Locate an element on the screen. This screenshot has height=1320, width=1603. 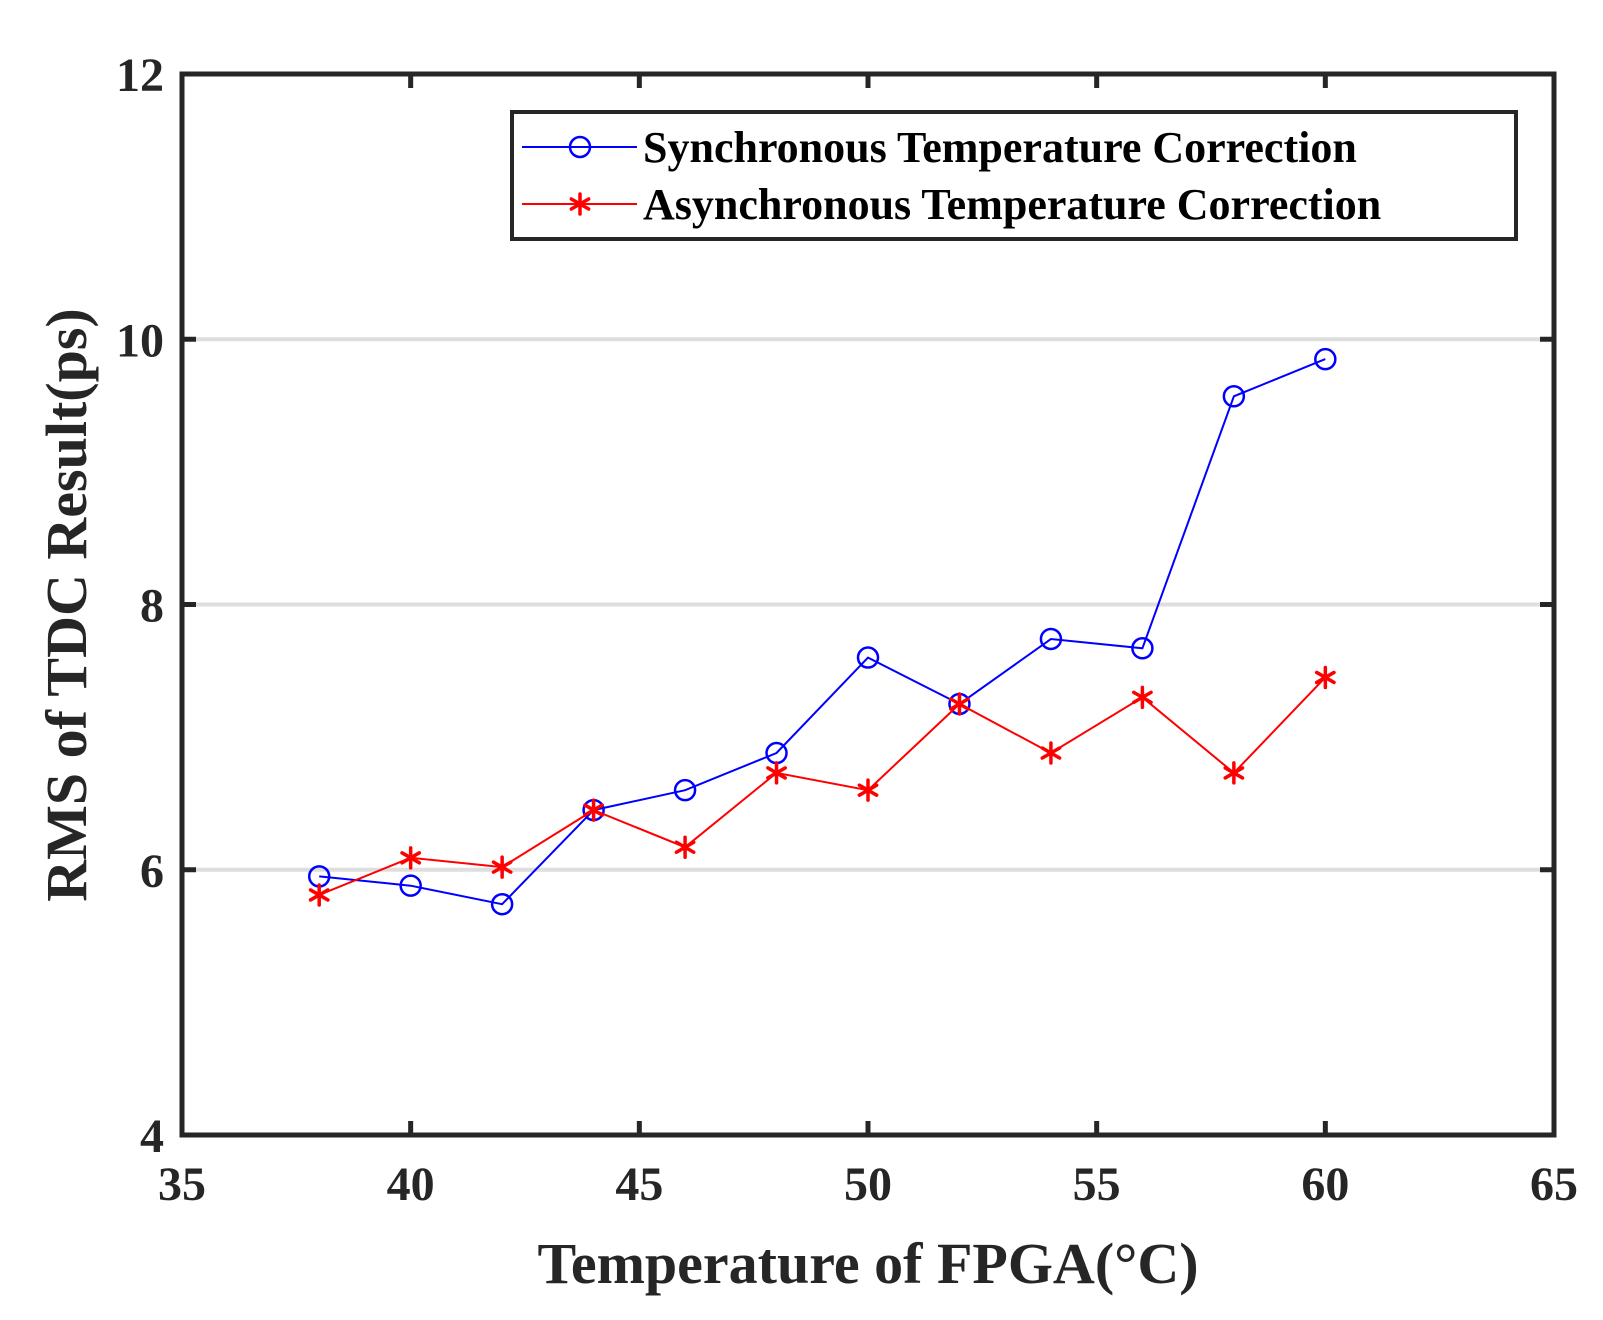
x-tick-label: 45 is located at coordinates (639, 1184).